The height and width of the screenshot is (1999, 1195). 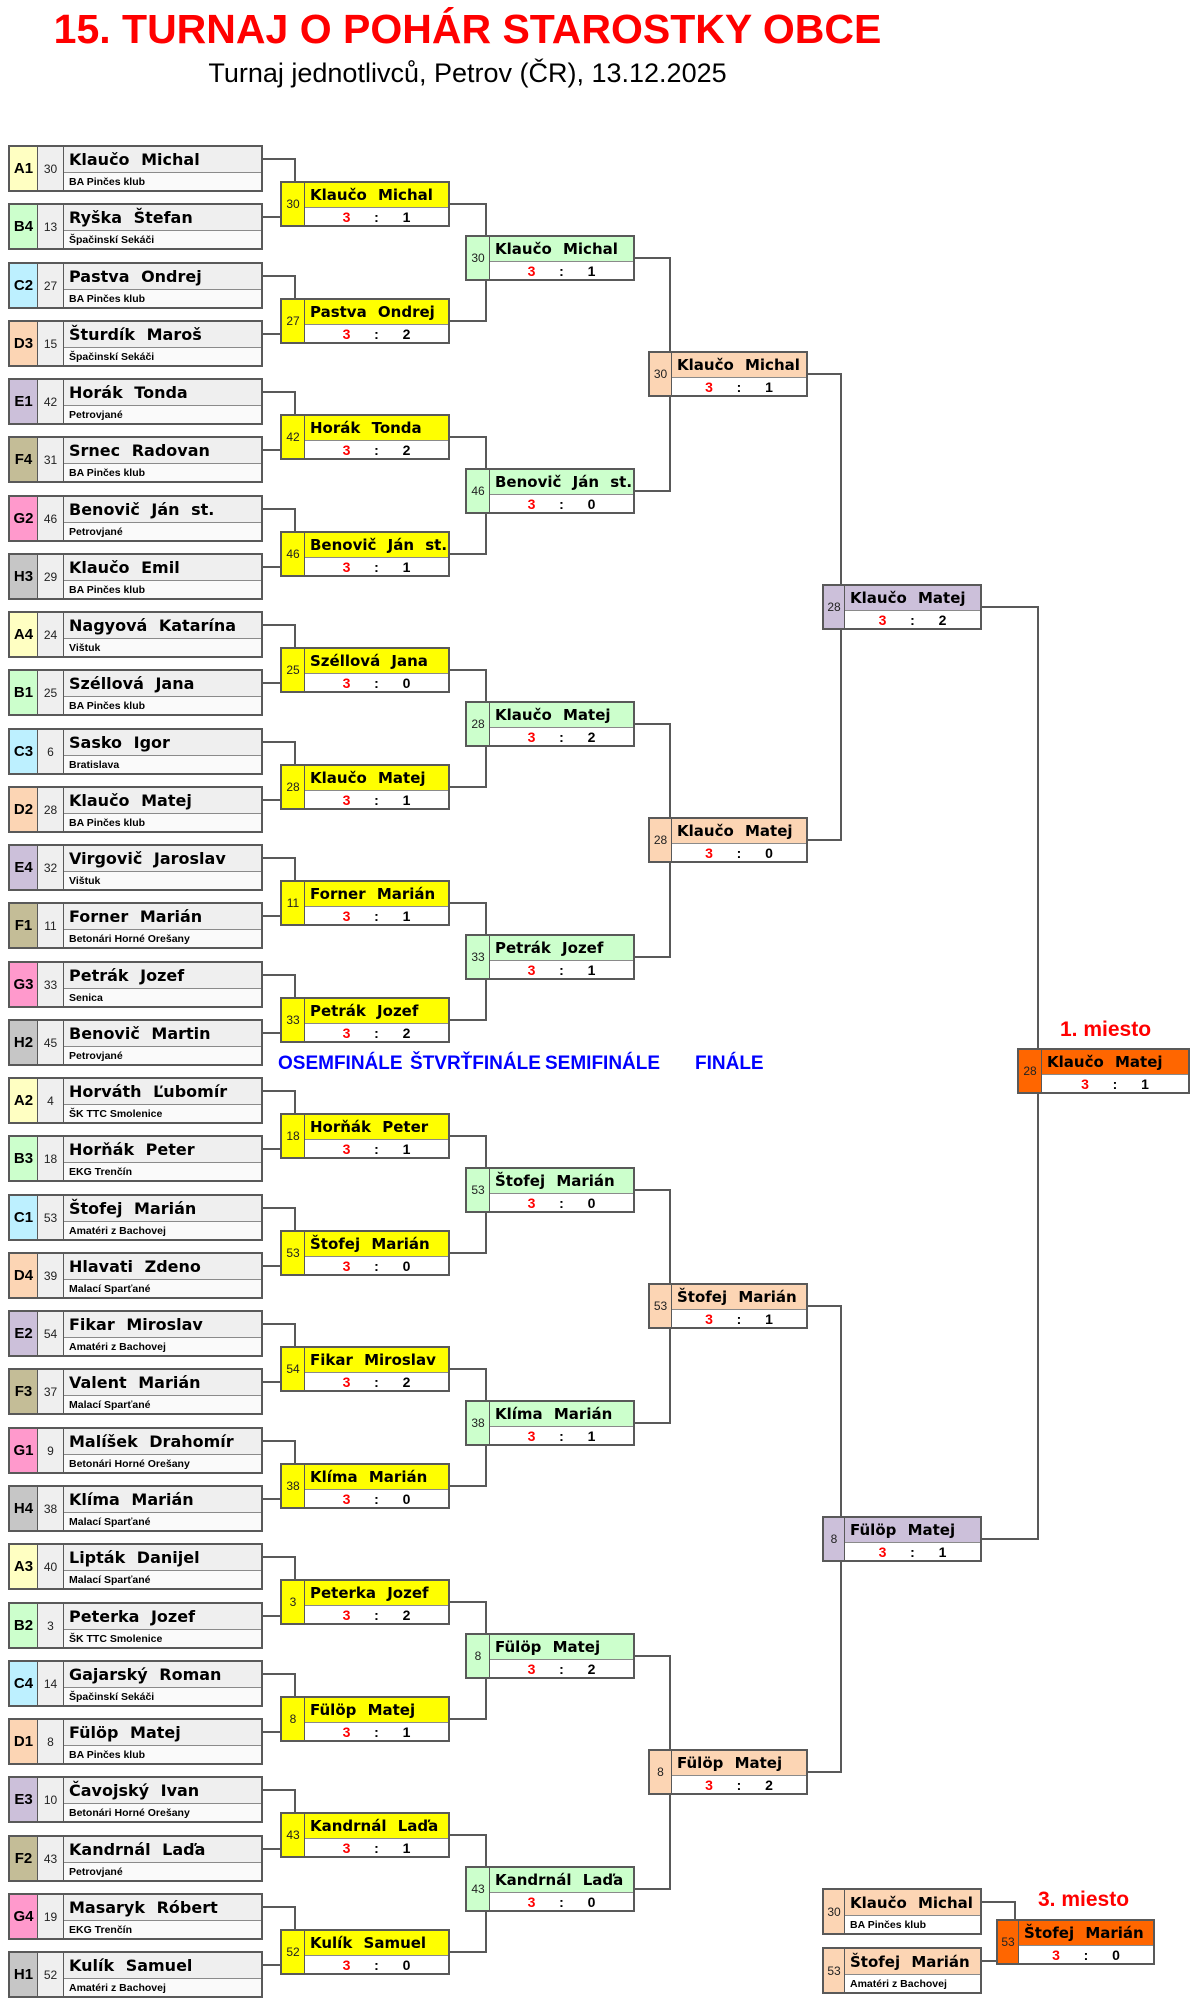 I want to click on player-body: Kulík Samuel Amatéri z Bachovej, so click(x=162, y=1974).